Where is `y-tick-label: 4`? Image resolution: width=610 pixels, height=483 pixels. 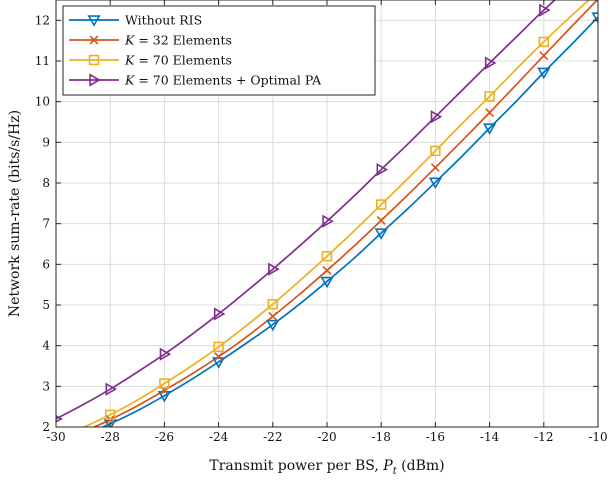 y-tick-label: 4 is located at coordinates (46, 346).